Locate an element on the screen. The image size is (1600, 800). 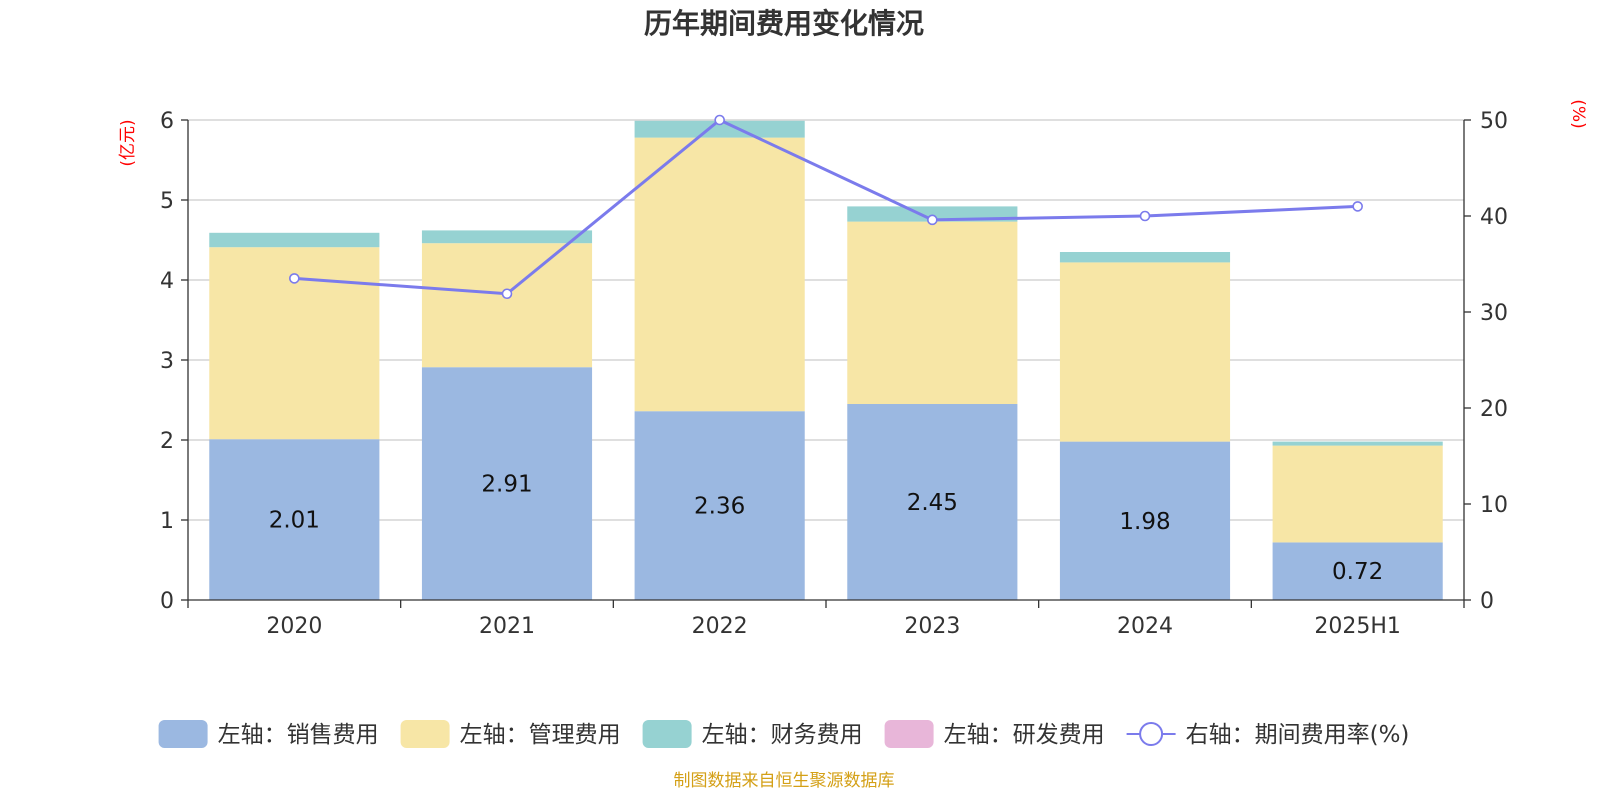
legend-label: 右轴：期间费用率(%) is located at coordinates (1298, 735).